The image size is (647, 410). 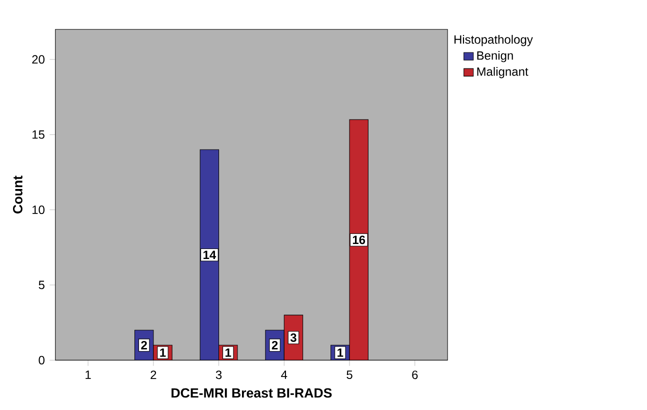 What do you see at coordinates (210, 254) in the screenshot?
I see `data-label: 14` at bounding box center [210, 254].